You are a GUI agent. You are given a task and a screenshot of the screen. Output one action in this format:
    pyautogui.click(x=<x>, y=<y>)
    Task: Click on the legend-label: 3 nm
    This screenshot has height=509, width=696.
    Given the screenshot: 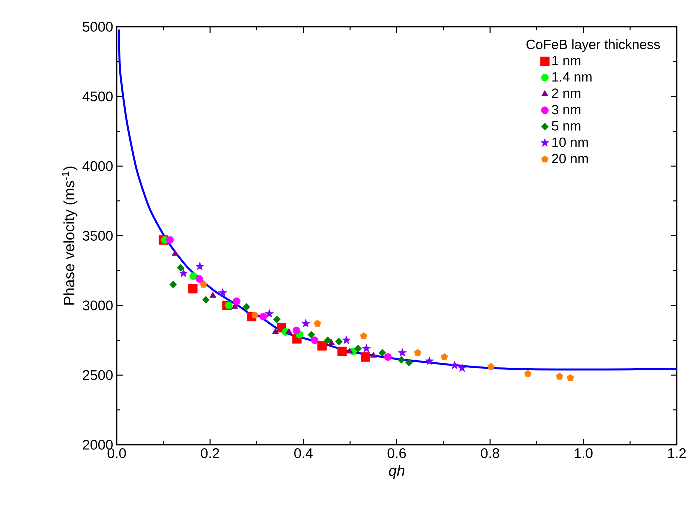 What is the action you would take?
    pyautogui.click(x=566, y=110)
    